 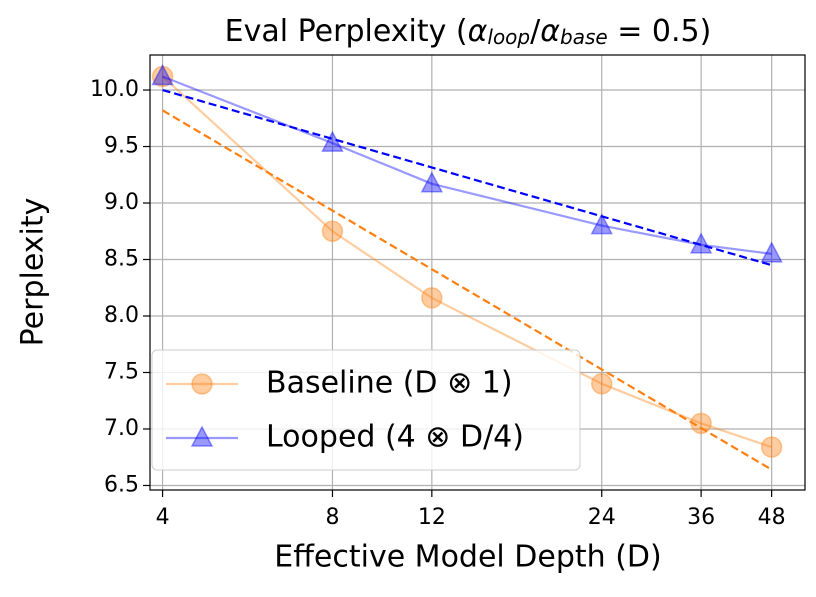 I want to click on x-tick-label: 36, so click(x=701, y=517).